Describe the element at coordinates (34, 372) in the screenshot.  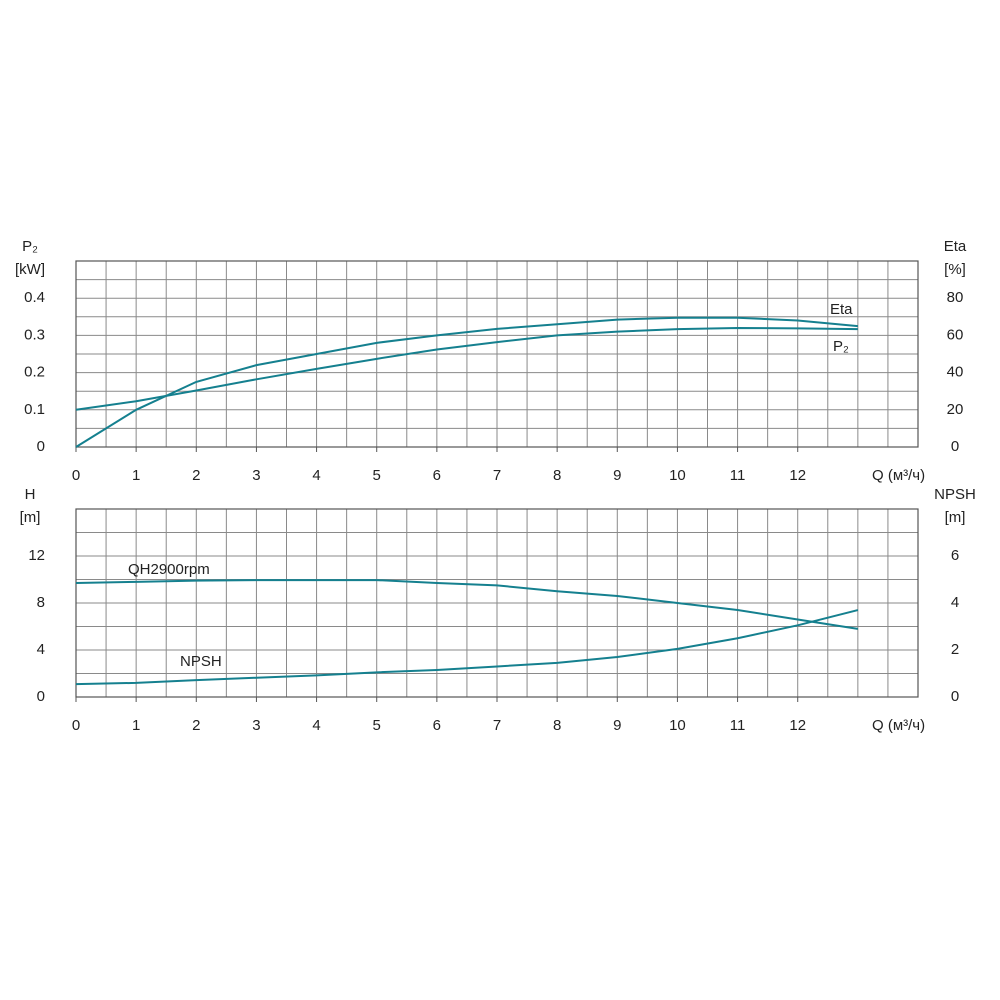
I see `y-tick-label: 0.2` at that location.